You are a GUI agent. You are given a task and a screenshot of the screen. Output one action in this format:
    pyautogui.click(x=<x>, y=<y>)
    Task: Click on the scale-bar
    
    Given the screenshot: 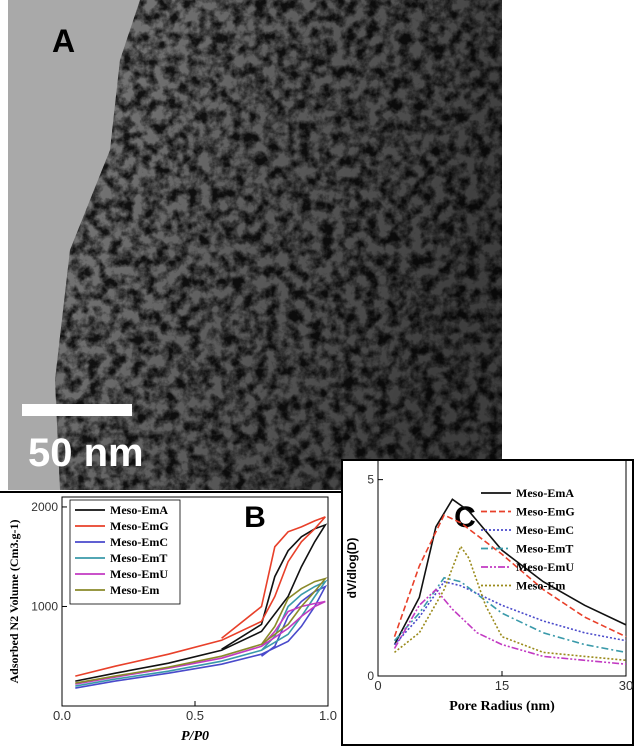 What is the action you would take?
    pyautogui.click(x=77, y=410)
    